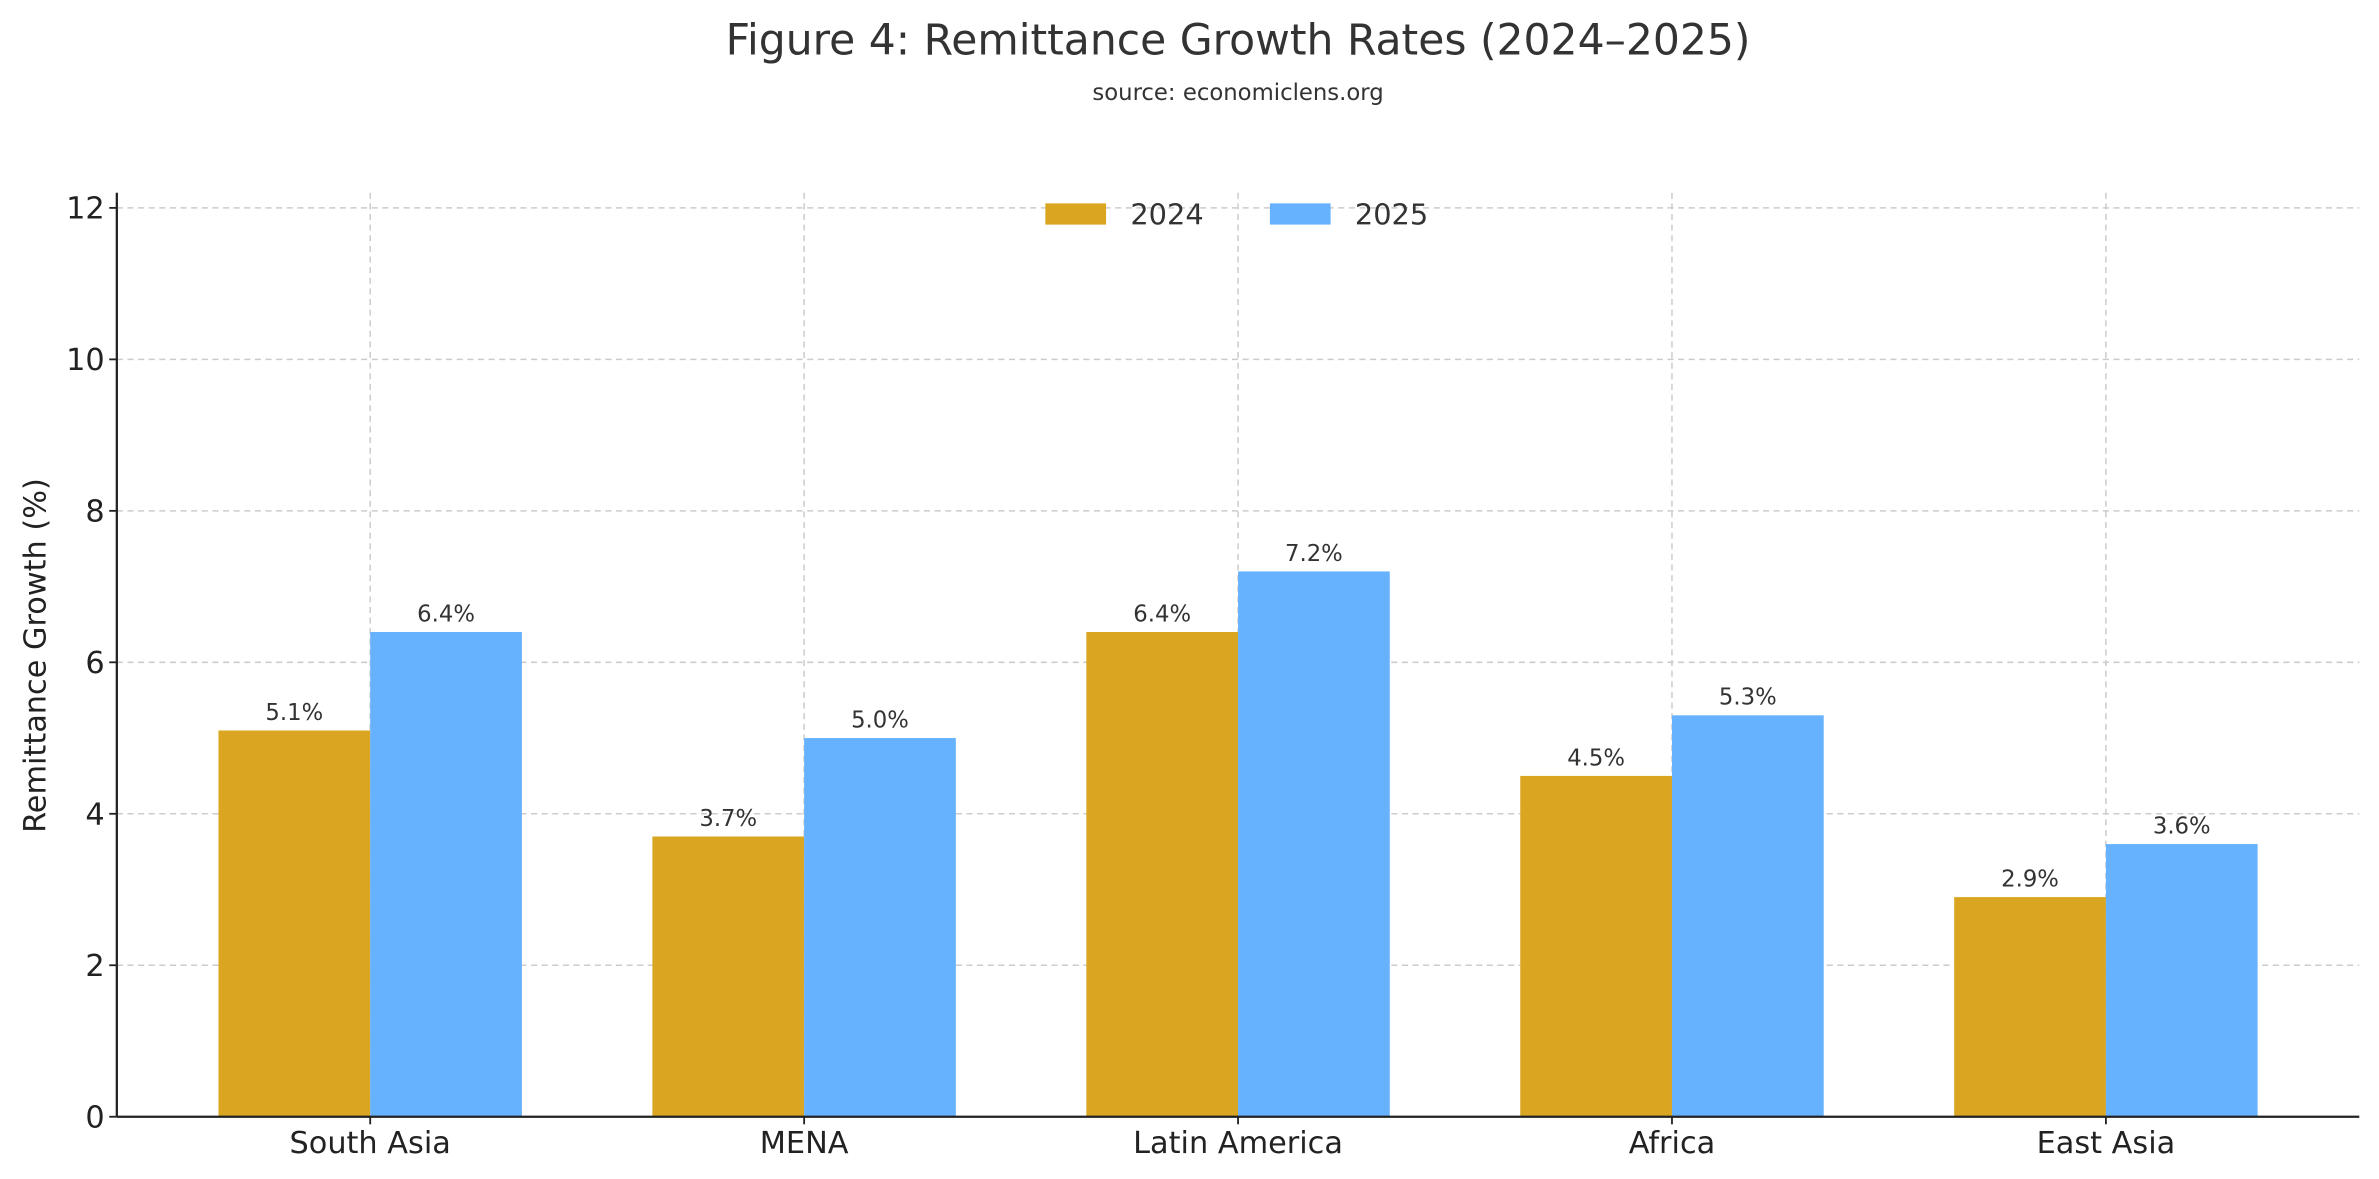  Describe the element at coordinates (1236, 215) in the screenshot. I see `legend: 2024 2025` at that location.